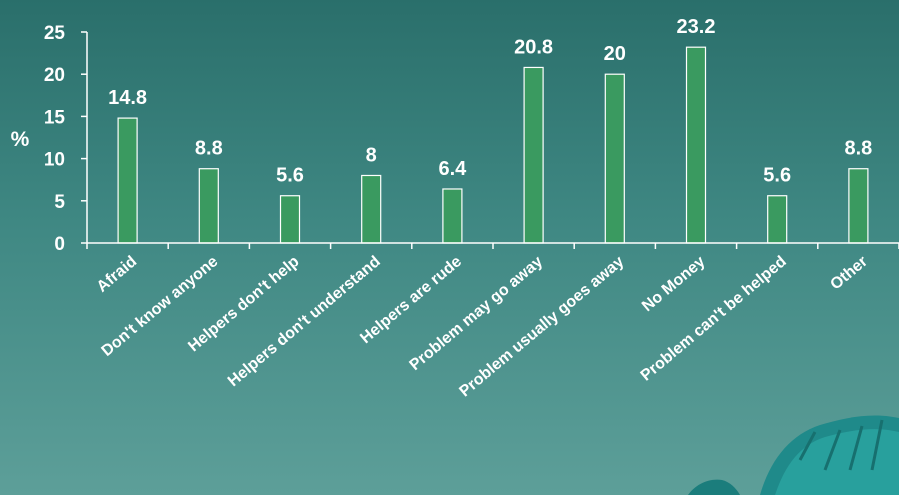  Describe the element at coordinates (304, 321) in the screenshot. I see `category-label: Helpers don't understand` at that location.